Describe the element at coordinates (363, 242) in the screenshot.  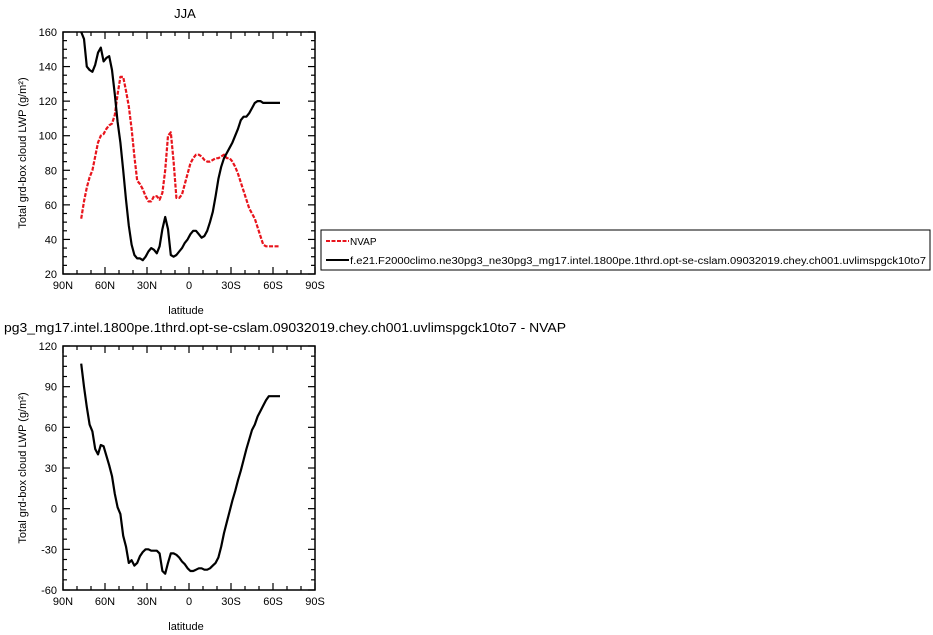
I see `legend-label-nvap: NVAP` at that location.